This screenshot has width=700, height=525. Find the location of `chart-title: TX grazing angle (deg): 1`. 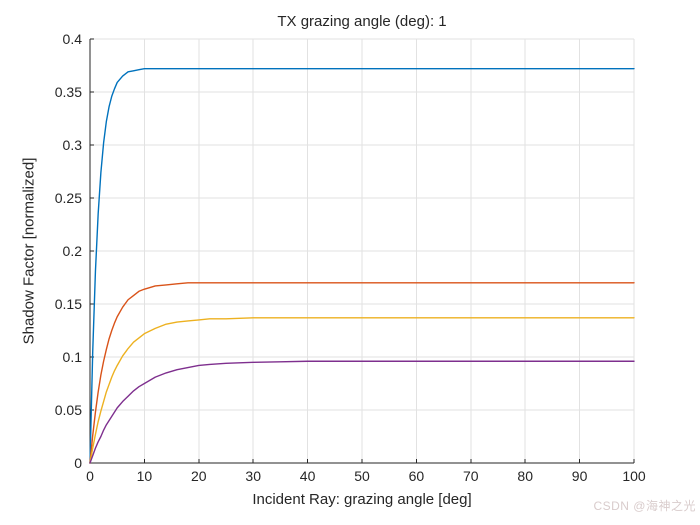

chart-title: TX grazing angle (deg): 1 is located at coordinates (362, 21).